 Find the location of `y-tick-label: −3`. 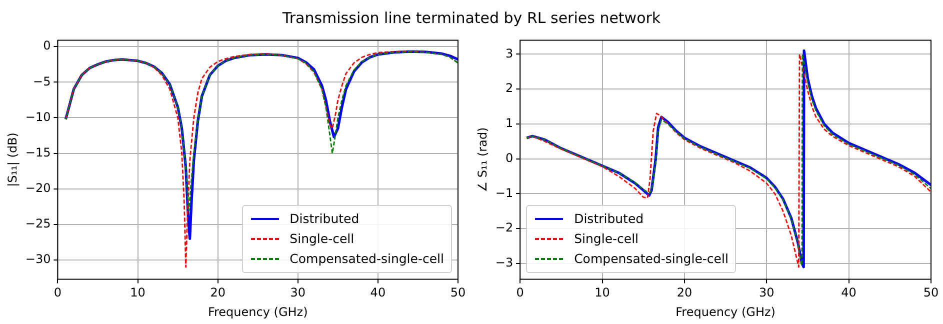

y-tick-label: −3 is located at coordinates (504, 263).